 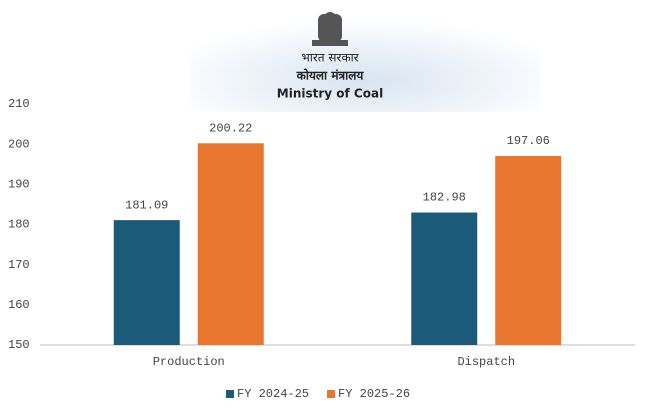 What do you see at coordinates (19, 345) in the screenshot?
I see `y-tick-label: 150` at bounding box center [19, 345].